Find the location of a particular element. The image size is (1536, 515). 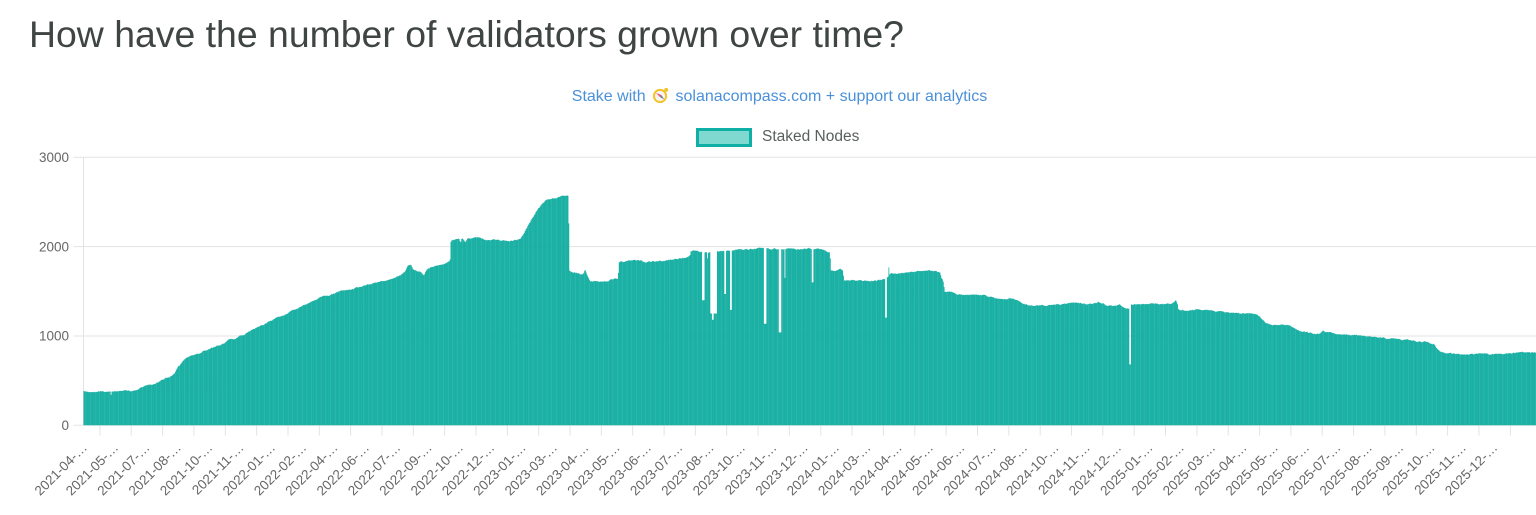

svg-text: 1000 is located at coordinates (54, 336).